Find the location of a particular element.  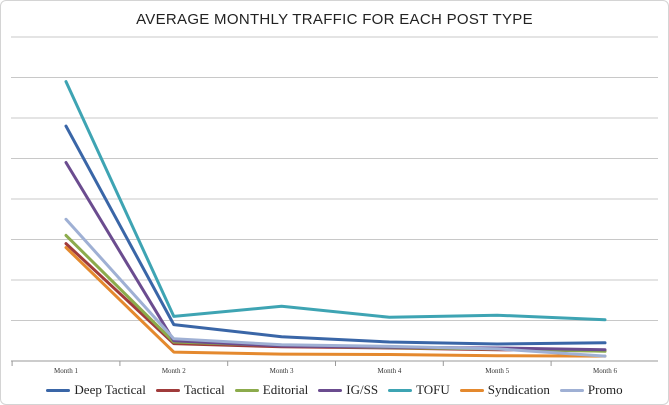

x-tick-label: Month 5 is located at coordinates (497, 371).